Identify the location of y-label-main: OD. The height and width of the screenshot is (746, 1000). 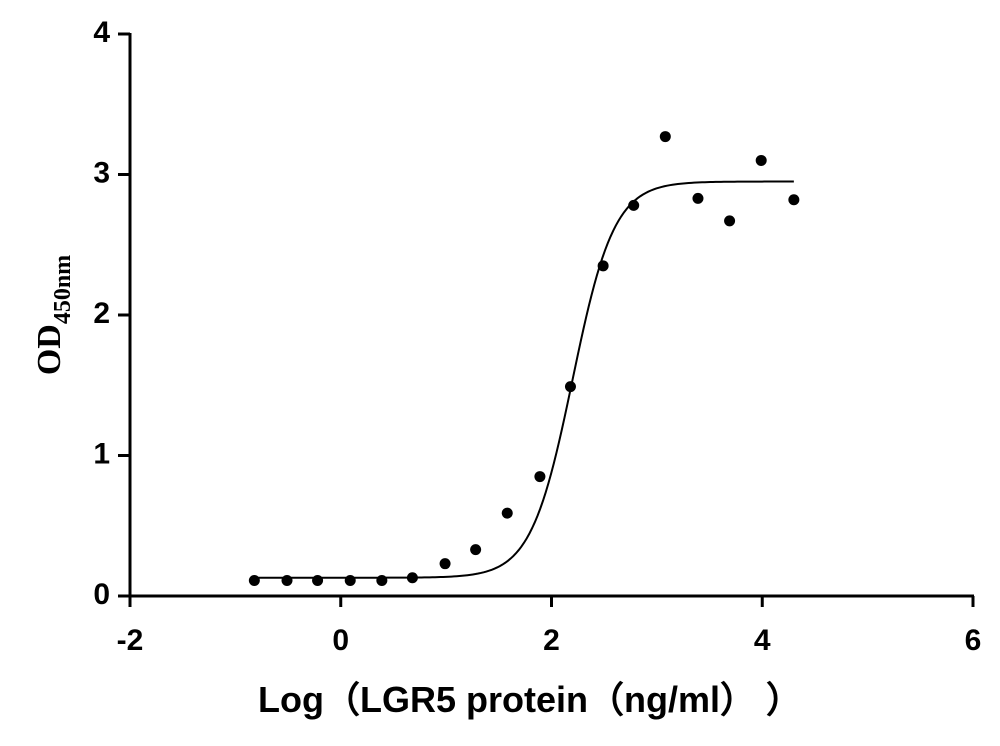
(49, 349).